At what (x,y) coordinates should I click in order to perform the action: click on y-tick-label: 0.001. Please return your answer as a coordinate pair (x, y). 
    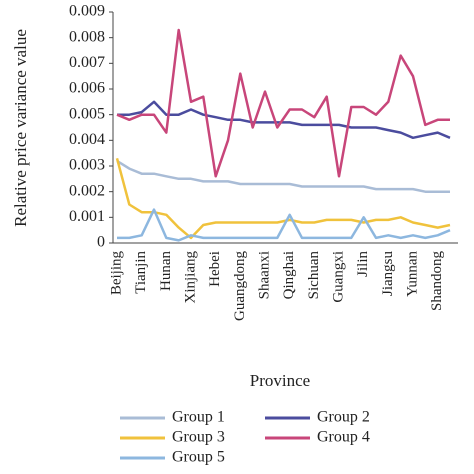
    Looking at the image, I should click on (87, 216).